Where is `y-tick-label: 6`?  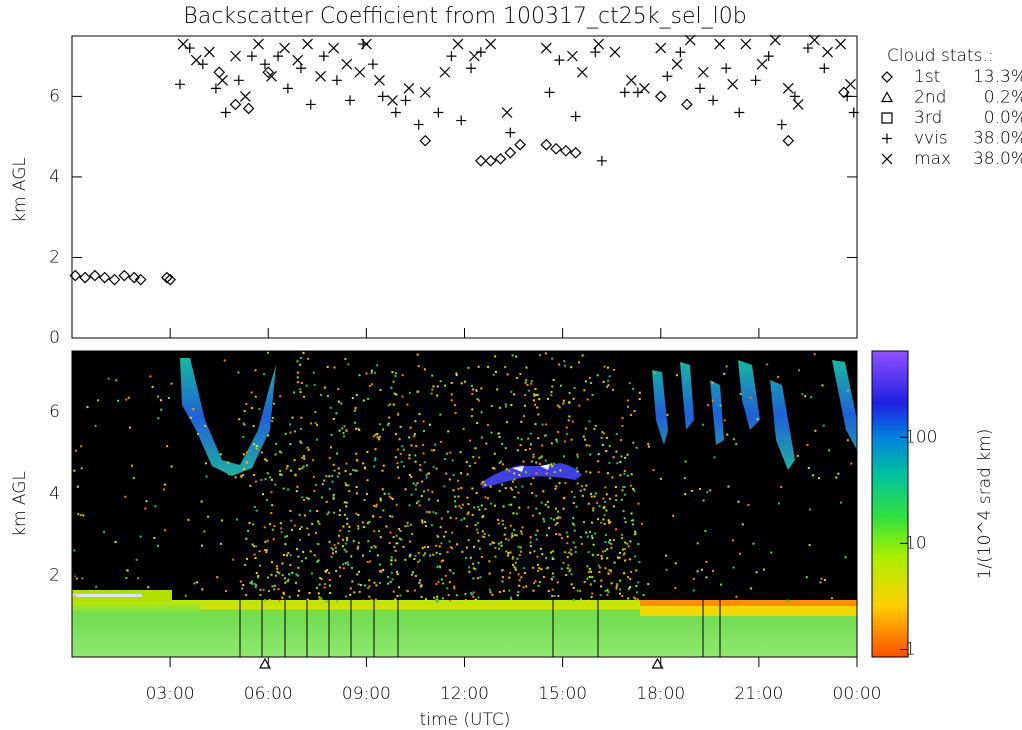 y-tick-label: 6 is located at coordinates (54, 412).